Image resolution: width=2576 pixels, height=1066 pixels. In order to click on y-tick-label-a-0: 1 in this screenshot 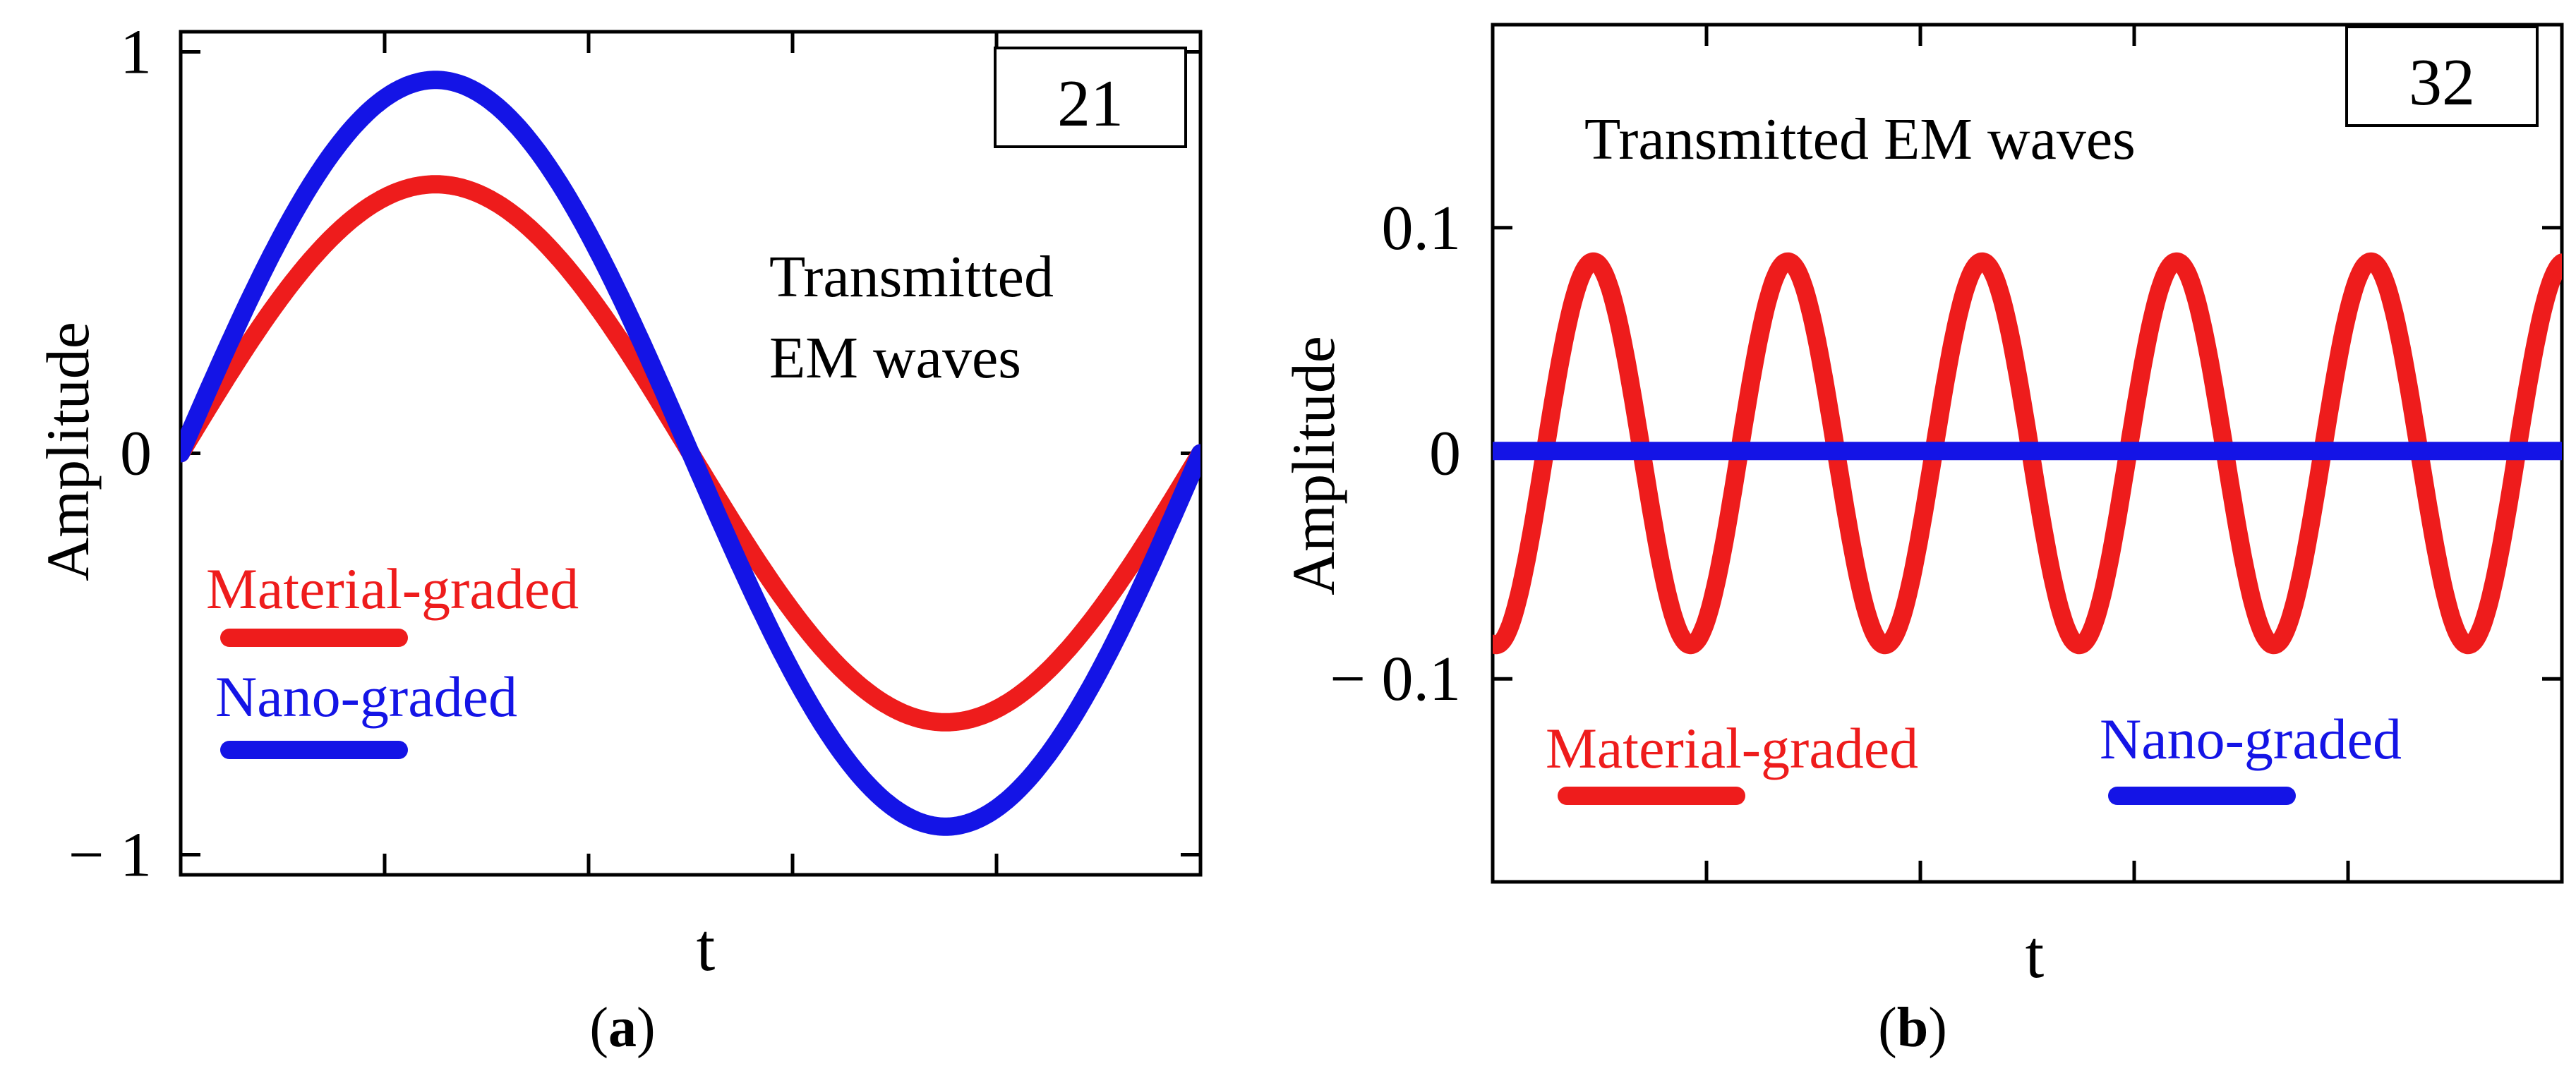, I will do `click(136, 52)`.